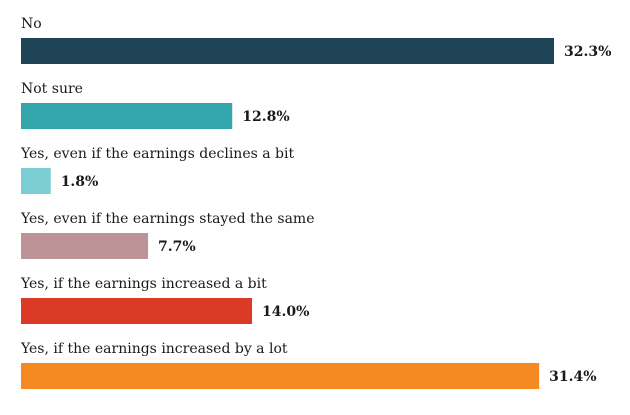 Image resolution: width=630 pixels, height=415 pixels. What do you see at coordinates (31, 24) in the screenshot?
I see `category-label: No` at bounding box center [31, 24].